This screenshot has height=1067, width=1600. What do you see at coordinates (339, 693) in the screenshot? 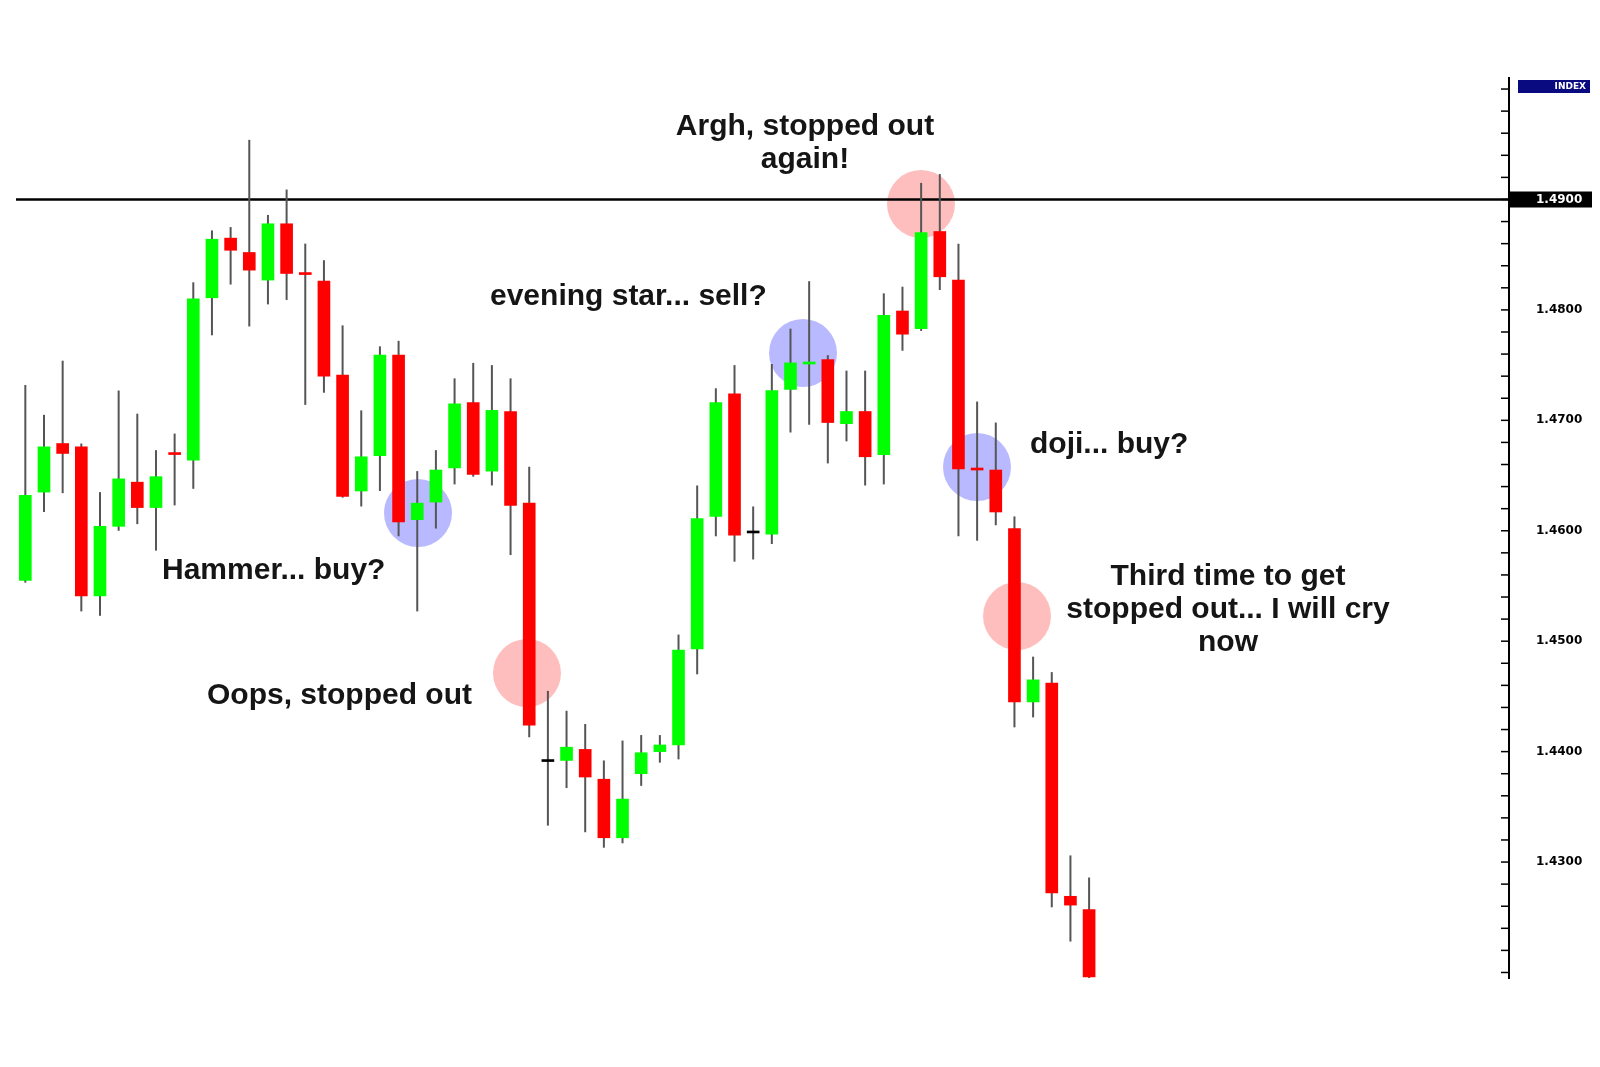
I see `annotation: Oops, stopped out` at bounding box center [339, 693].